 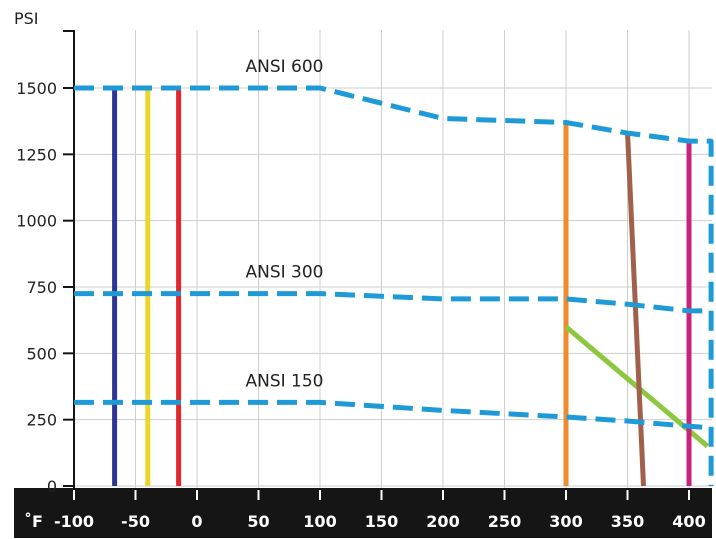 I want to click on limit-line, so click(x=635, y=309).